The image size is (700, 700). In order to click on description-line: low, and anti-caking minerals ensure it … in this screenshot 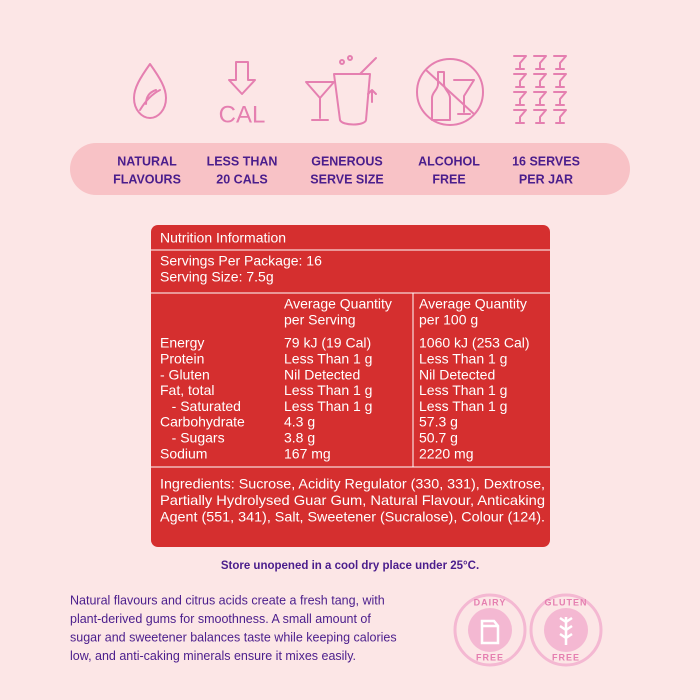, I will do `click(213, 656)`.